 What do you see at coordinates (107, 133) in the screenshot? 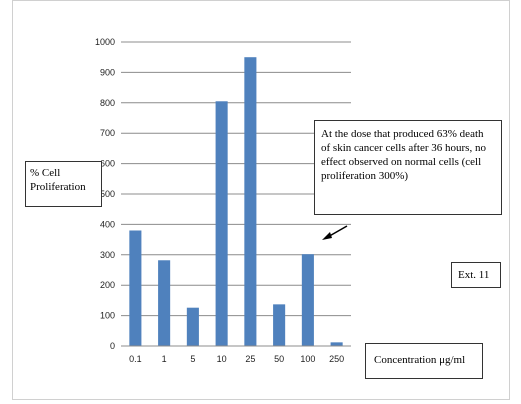
I see `y-tick-label: 700` at bounding box center [107, 133].